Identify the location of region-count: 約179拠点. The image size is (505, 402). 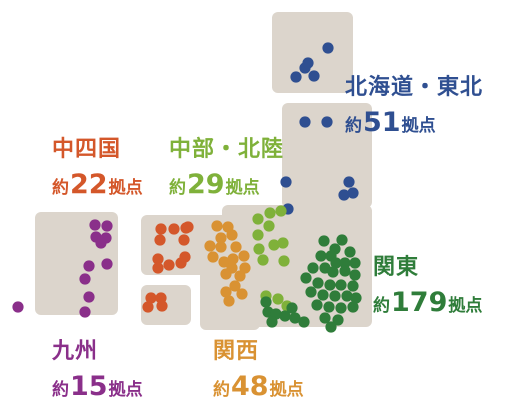
(428, 302).